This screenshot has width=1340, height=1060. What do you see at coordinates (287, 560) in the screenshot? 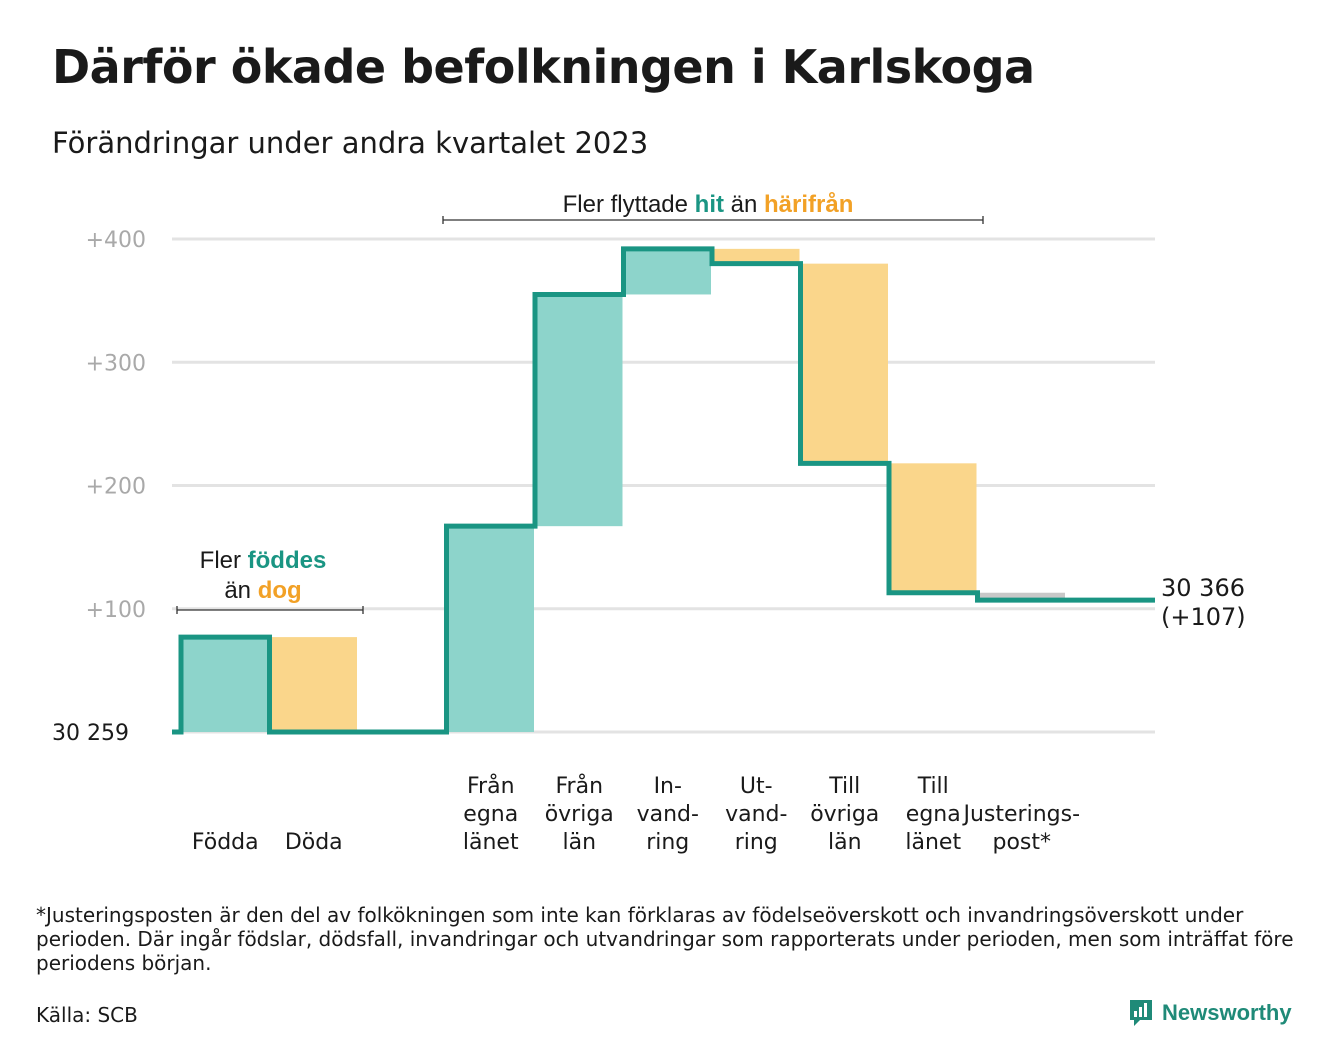
I see `annotation-part: föddes` at bounding box center [287, 560].